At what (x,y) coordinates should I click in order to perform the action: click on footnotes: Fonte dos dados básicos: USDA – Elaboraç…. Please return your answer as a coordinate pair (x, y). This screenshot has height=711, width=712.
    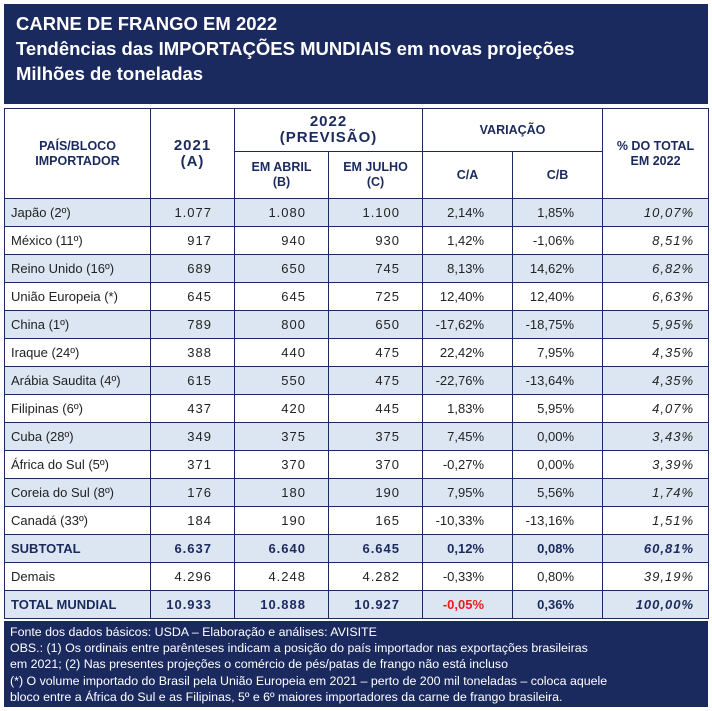
    Looking at the image, I should click on (356, 664).